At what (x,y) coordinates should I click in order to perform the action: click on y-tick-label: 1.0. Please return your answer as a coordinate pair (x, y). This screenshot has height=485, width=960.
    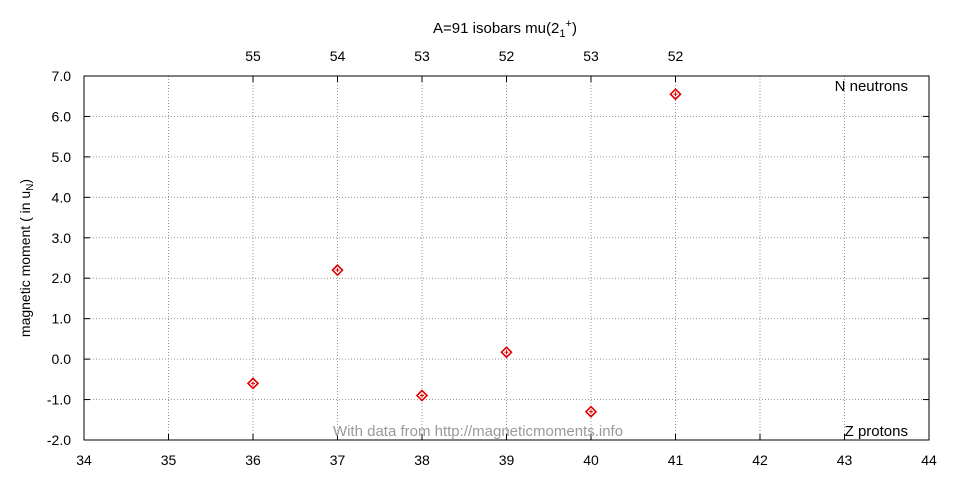
    Looking at the image, I should click on (62, 319).